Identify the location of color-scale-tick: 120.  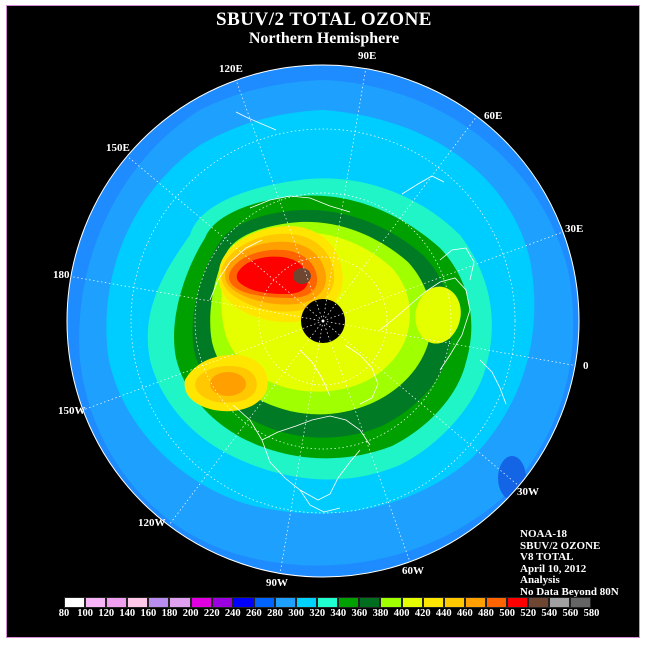
(106, 613).